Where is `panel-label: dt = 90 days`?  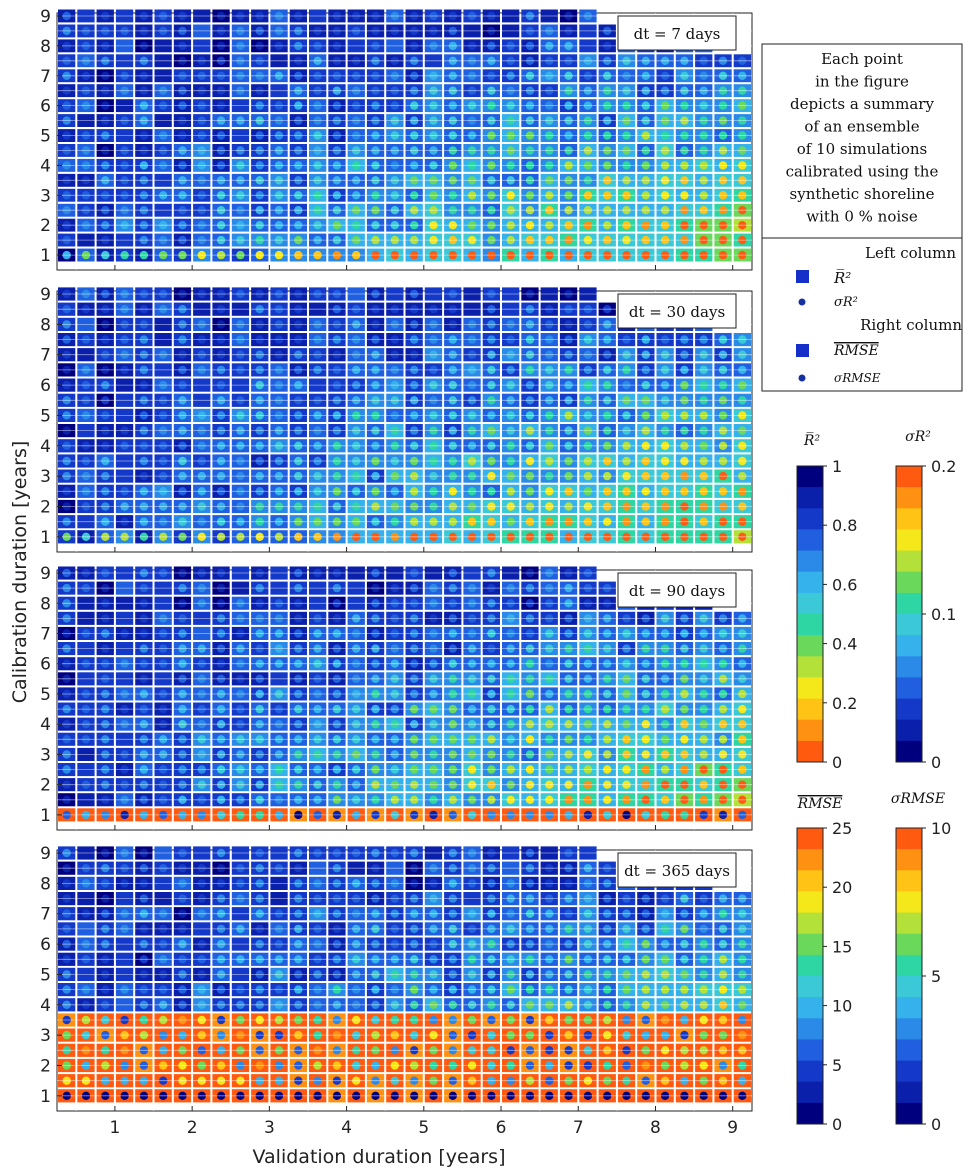 panel-label: dt = 90 days is located at coordinates (677, 591).